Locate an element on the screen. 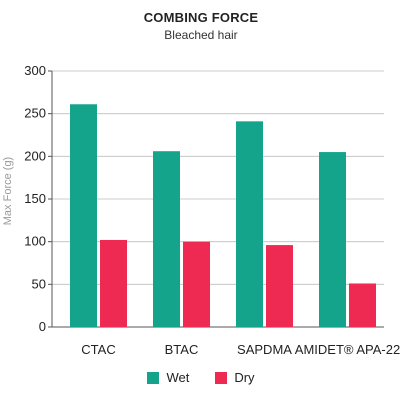 The width and height of the screenshot is (402, 400). y-tick-label: 200 is located at coordinates (35, 155).